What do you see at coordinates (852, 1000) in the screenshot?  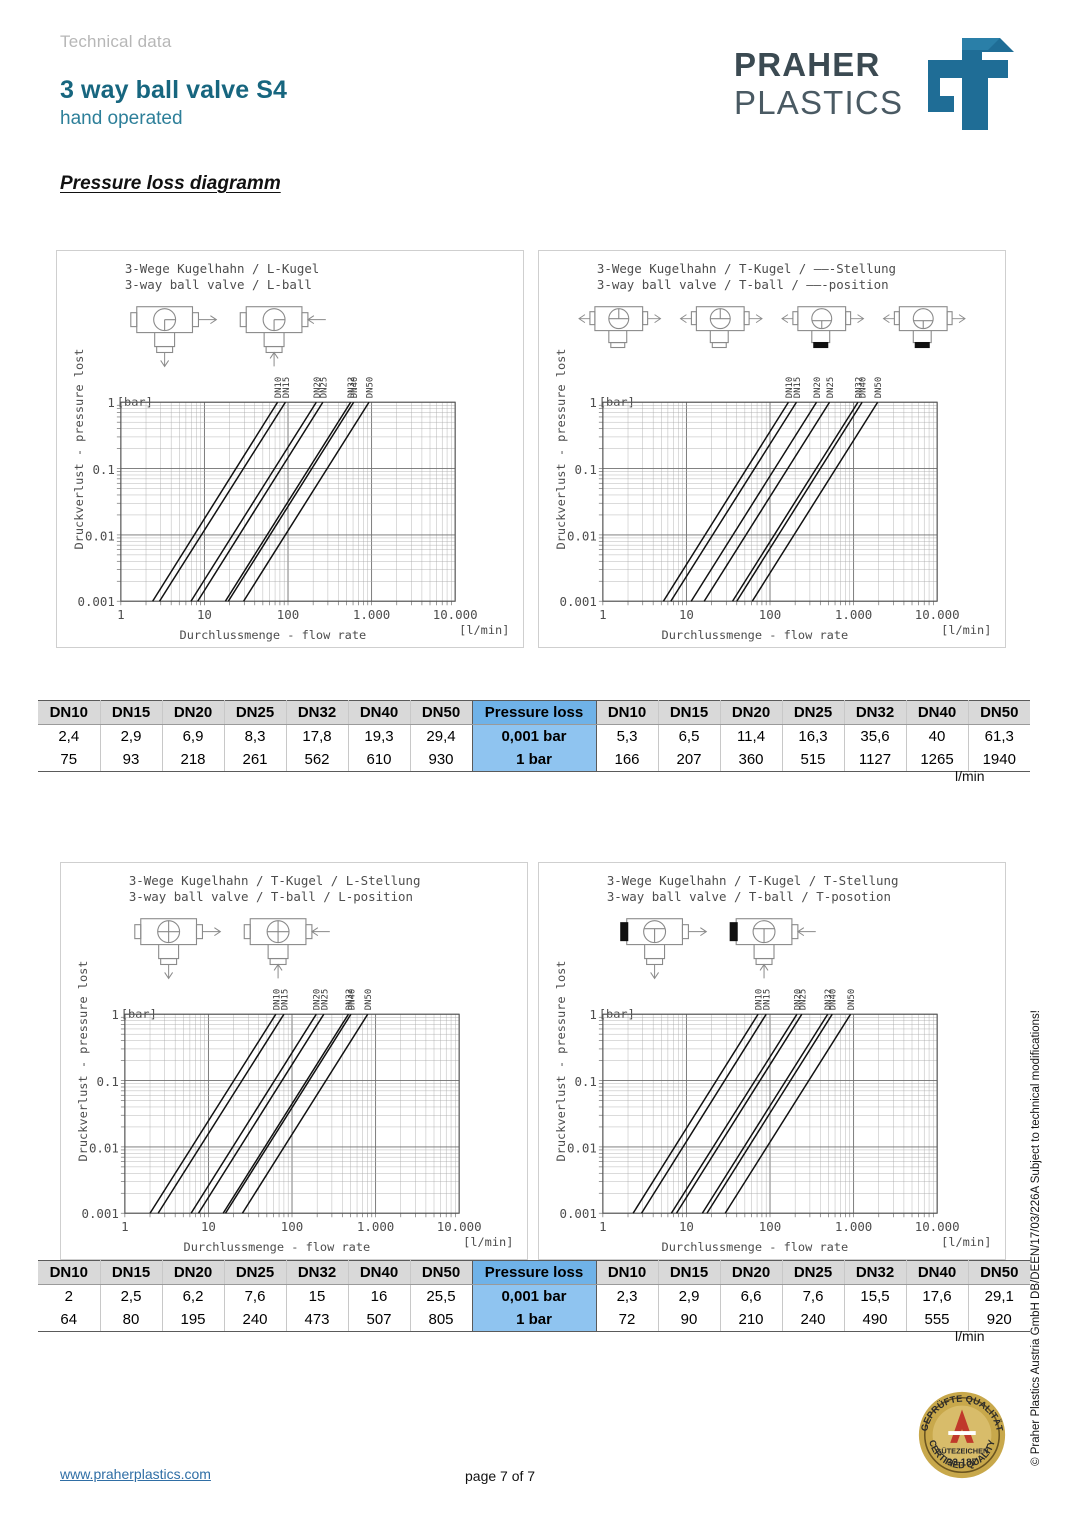 I see `series-label-DN50: DN50` at bounding box center [852, 1000].